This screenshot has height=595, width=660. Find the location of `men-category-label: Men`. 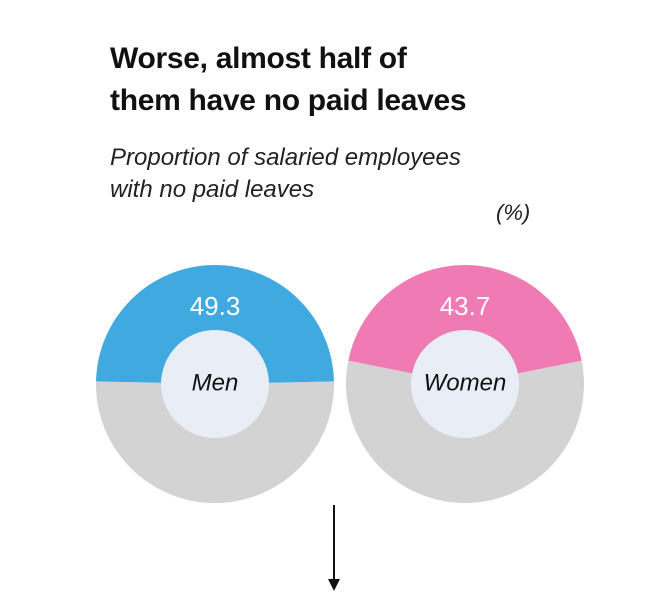

men-category-label: Men is located at coordinates (215, 382).